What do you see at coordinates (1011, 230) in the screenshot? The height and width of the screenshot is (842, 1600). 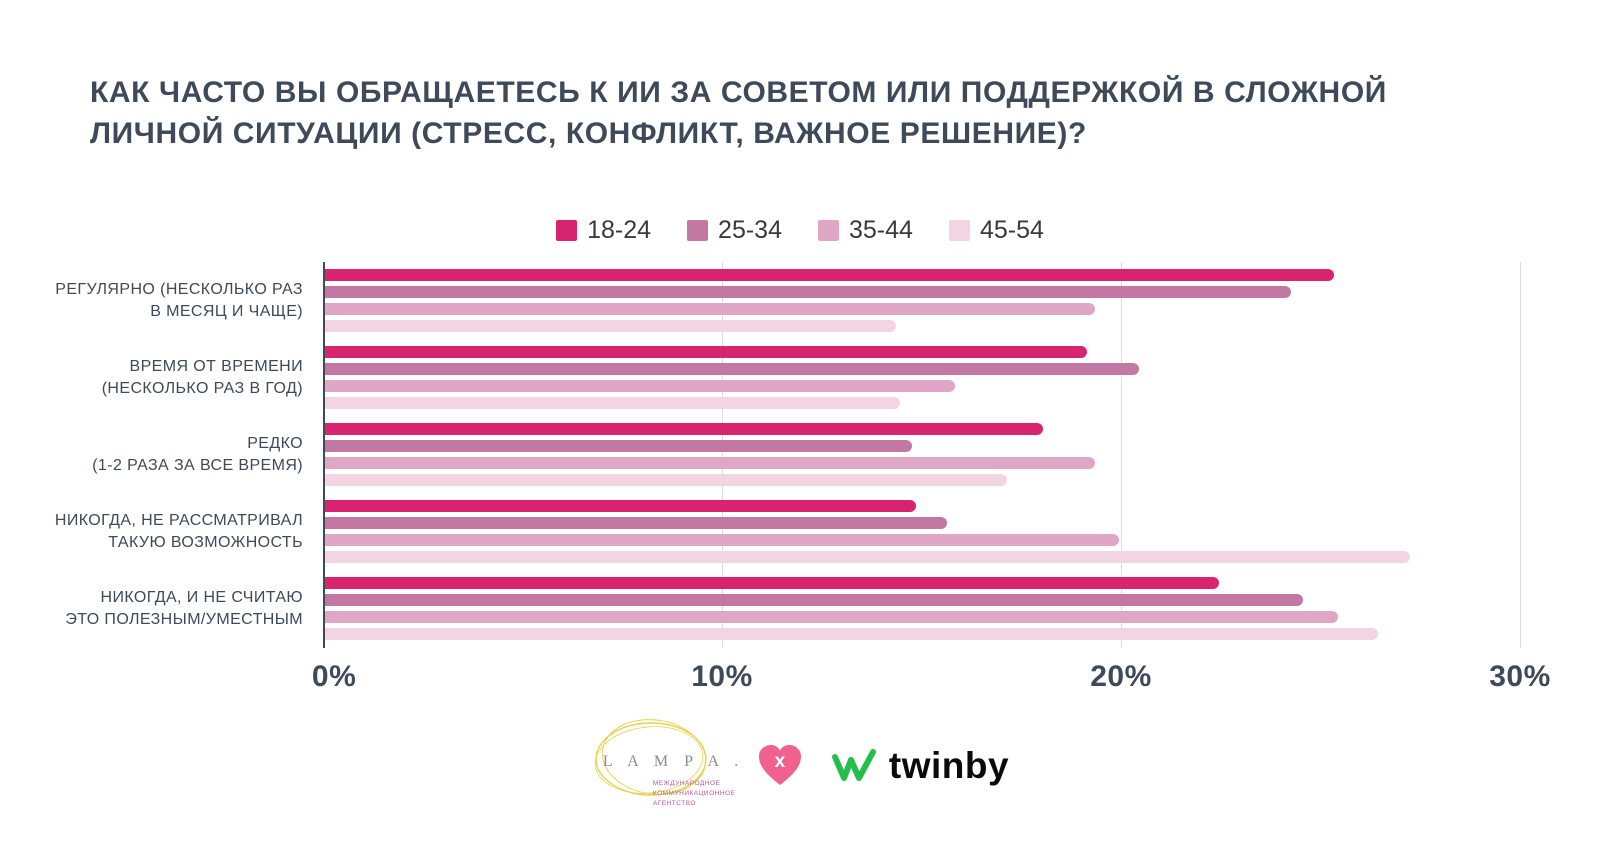 I see `legend-label: 45-54` at bounding box center [1011, 230].